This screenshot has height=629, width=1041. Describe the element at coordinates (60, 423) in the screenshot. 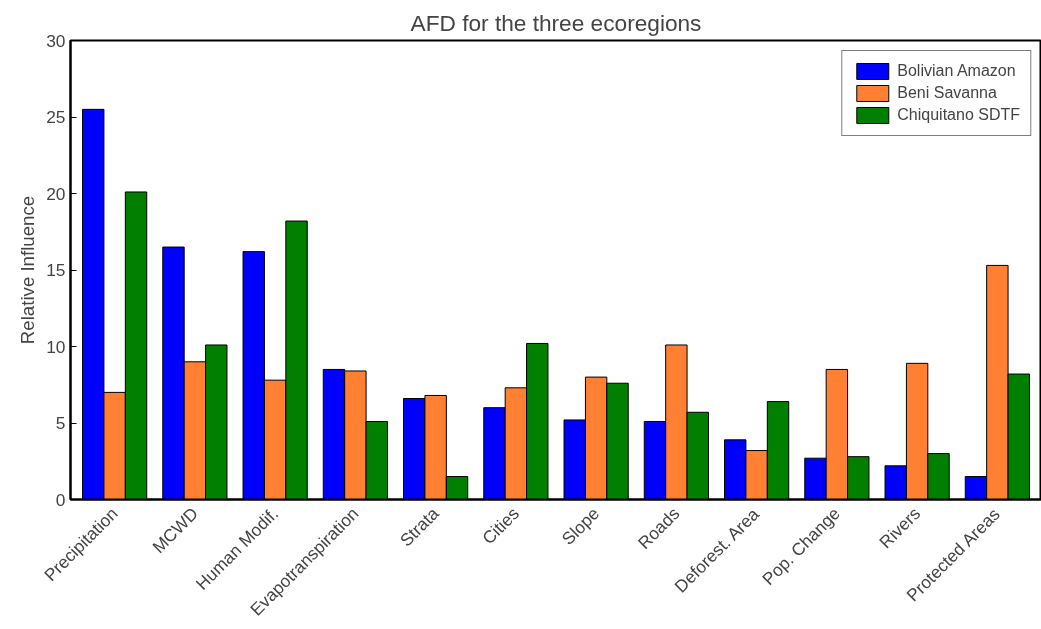

I see `y-tick-label: 5` at that location.